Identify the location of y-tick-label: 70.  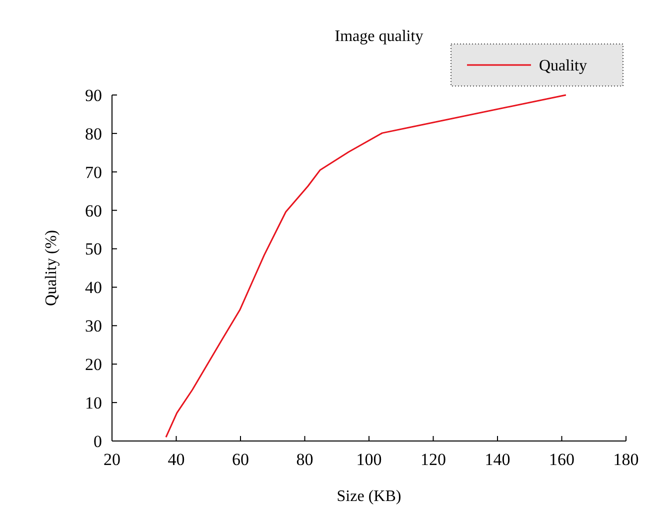
(93, 172).